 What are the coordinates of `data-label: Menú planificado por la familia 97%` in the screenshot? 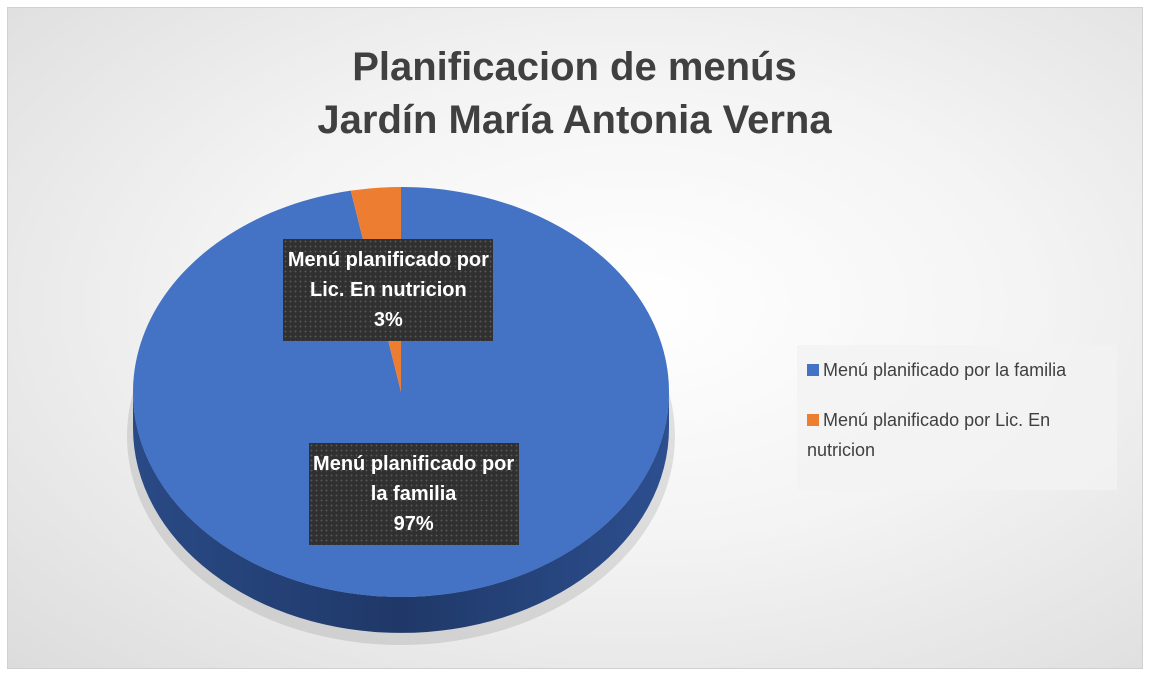 It's located at (413, 494).